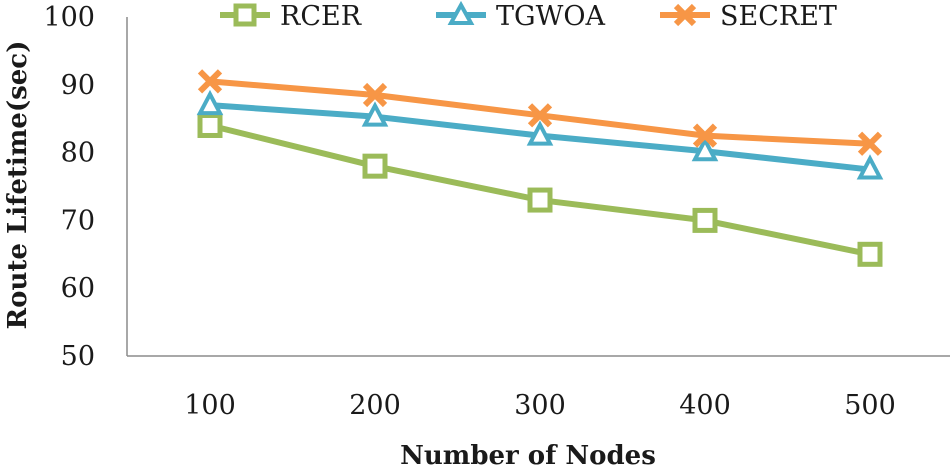 The height and width of the screenshot is (467, 950). Describe the element at coordinates (778, 16) in the screenshot. I see `legend-label-secret: SECRET` at that location.